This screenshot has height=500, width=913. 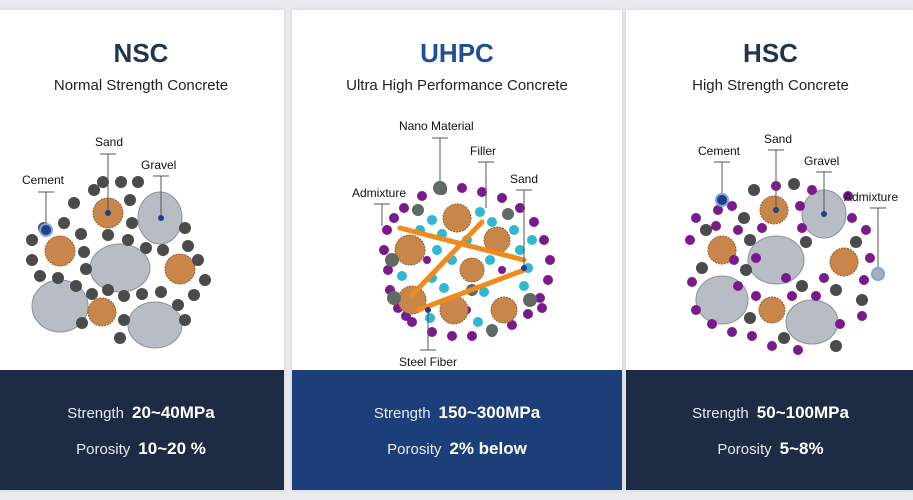 I want to click on hsc-particle-diagram: Cement Sand Gravel Admixture, so click(x=791, y=243).